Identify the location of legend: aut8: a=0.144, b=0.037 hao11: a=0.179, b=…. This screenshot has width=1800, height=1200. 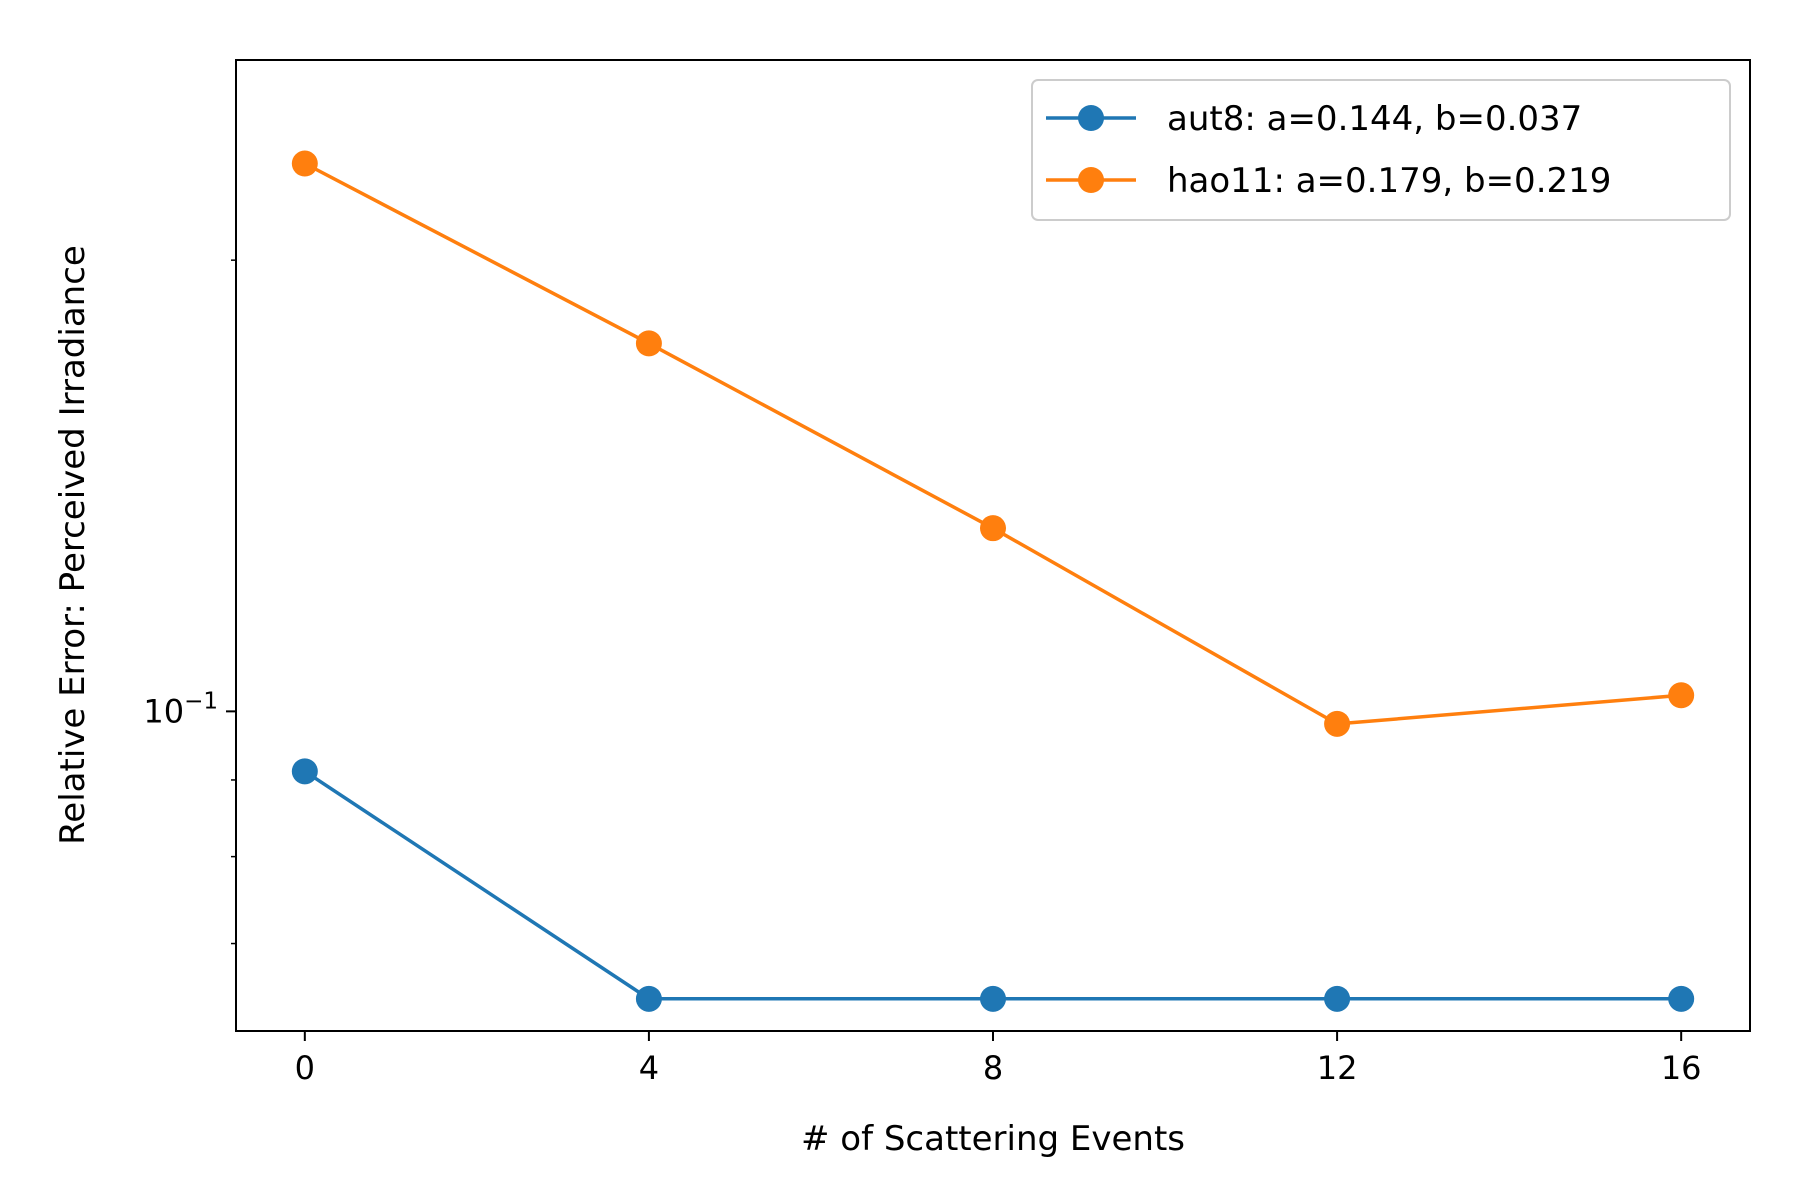
(1381, 150).